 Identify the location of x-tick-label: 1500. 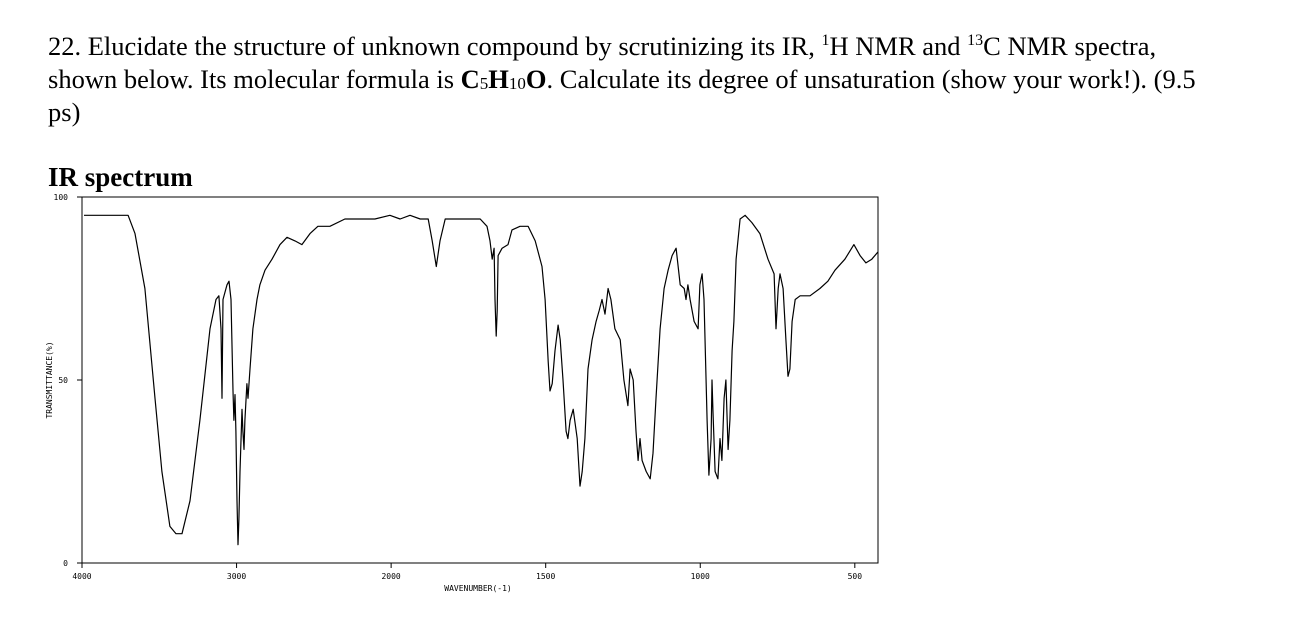
(545, 576).